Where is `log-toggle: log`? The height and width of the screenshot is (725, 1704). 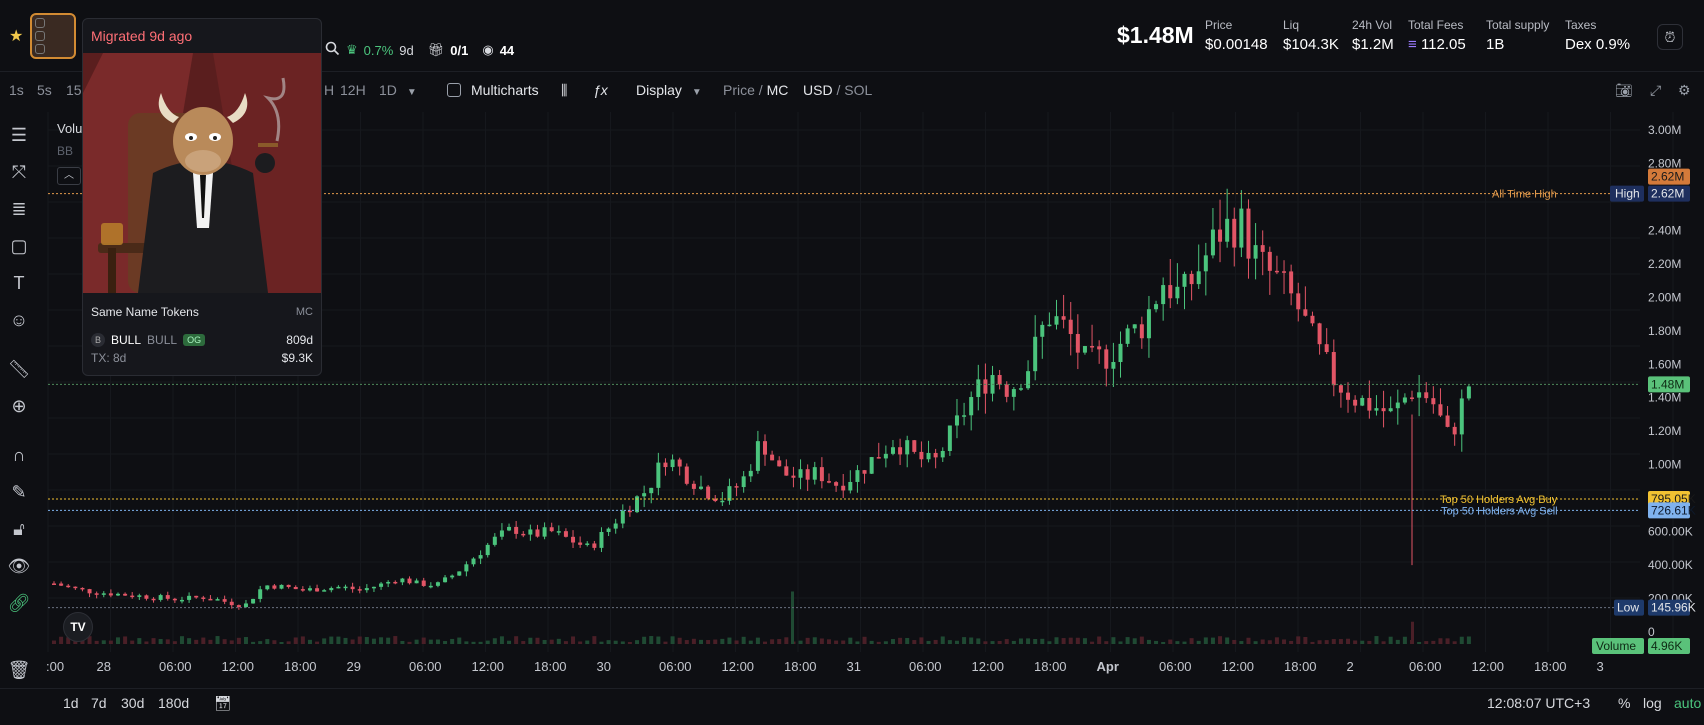
log-toggle: log is located at coordinates (1652, 703).